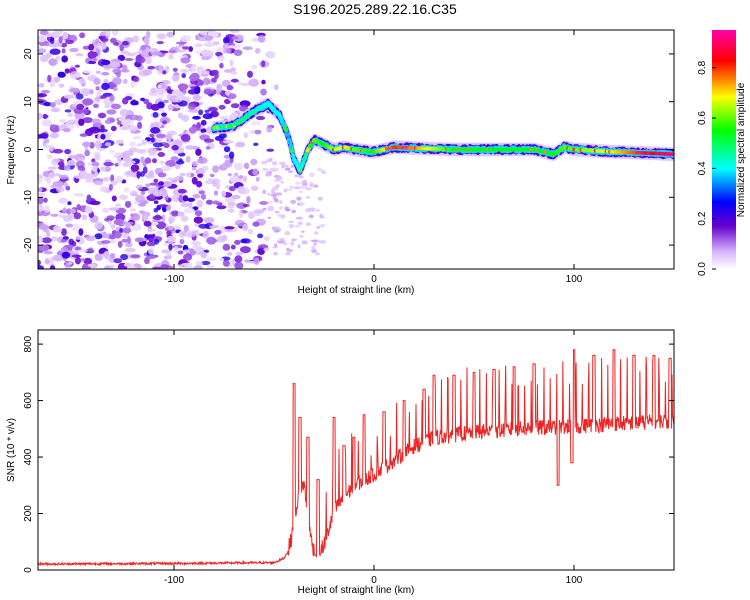  What do you see at coordinates (702, 269) in the screenshot?
I see `colorbar-tick-label: 0.0` at bounding box center [702, 269].